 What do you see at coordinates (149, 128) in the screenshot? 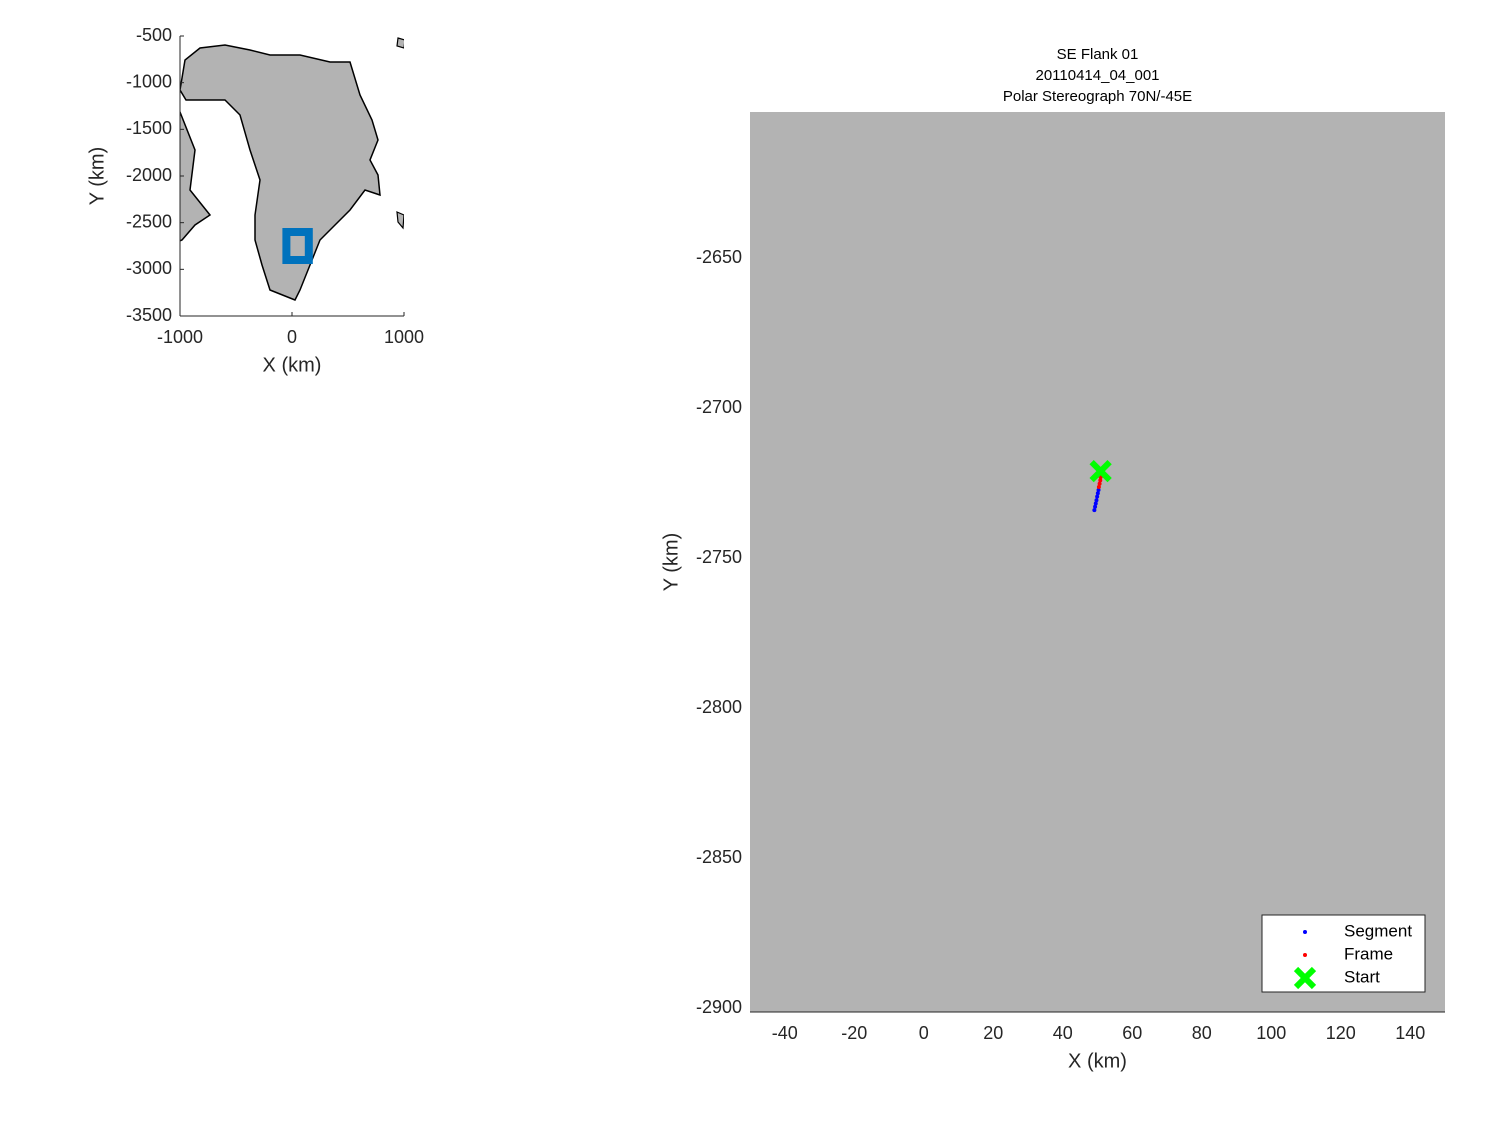
I see `y-tick-label: -1500` at bounding box center [149, 128].